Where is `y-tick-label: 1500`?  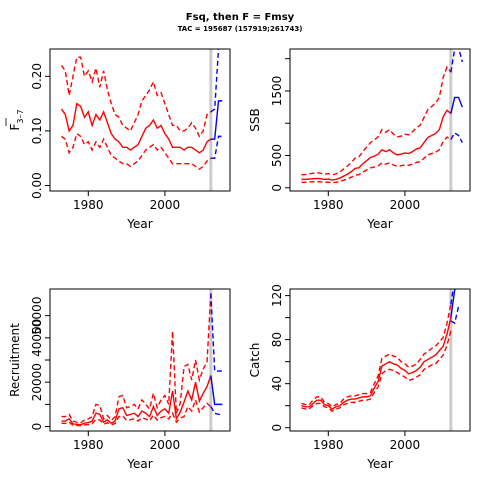 y-tick-label: 1500 is located at coordinates (277, 91).